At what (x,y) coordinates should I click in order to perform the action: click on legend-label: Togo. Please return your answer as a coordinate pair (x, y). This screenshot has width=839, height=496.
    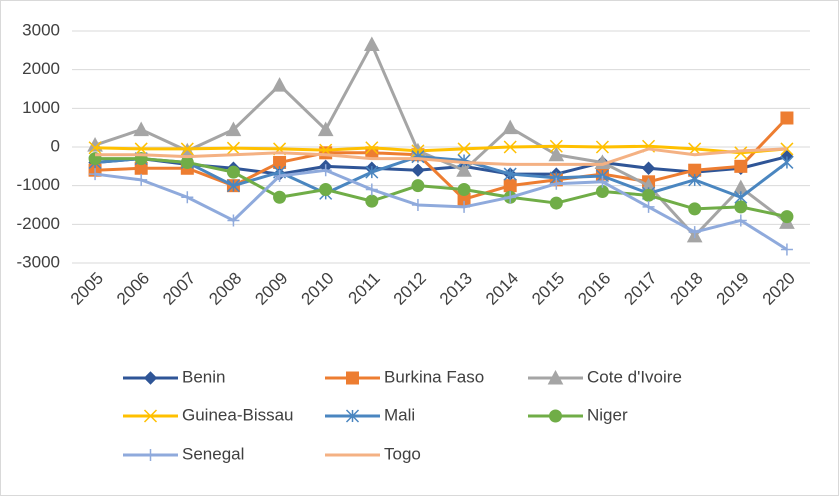
    Looking at the image, I should click on (402, 453).